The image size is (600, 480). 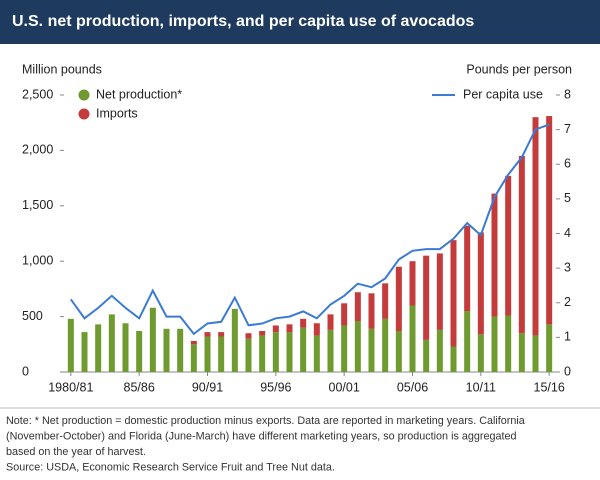 I want to click on x-tick-label: 00/01, so click(x=344, y=387).